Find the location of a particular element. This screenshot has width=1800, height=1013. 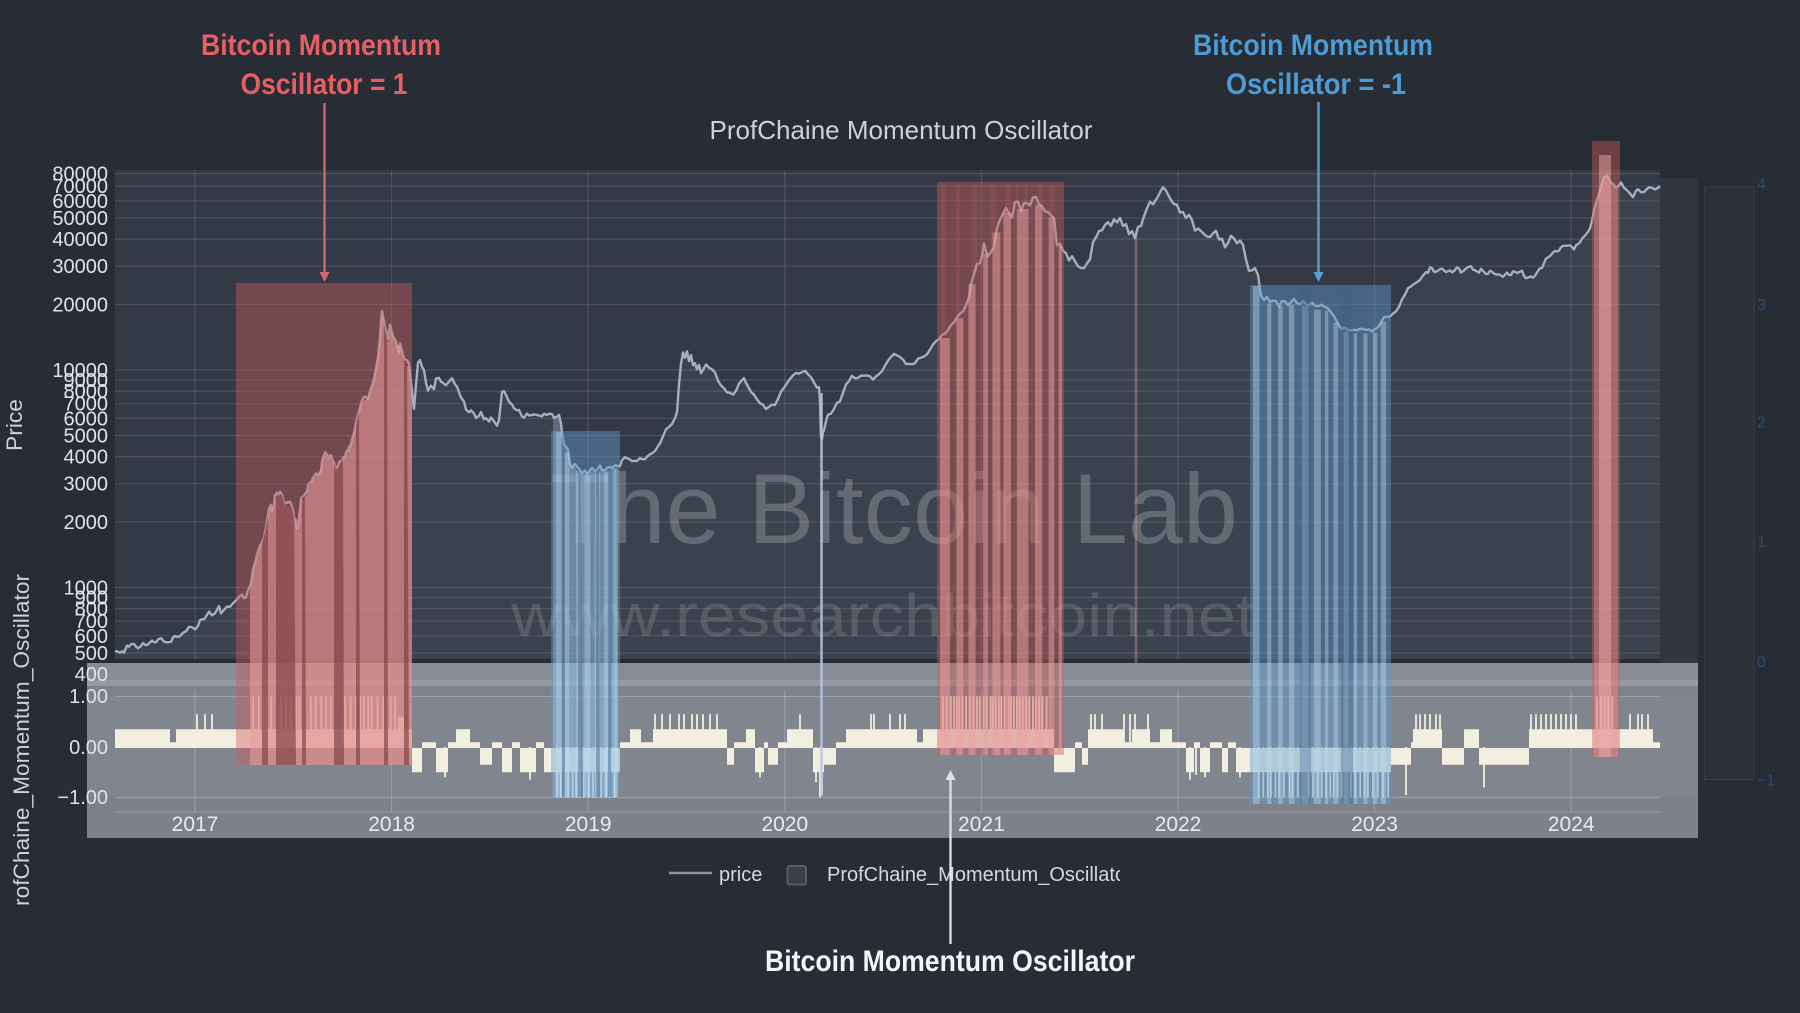

svg-text: 2 is located at coordinates (1761, 423).